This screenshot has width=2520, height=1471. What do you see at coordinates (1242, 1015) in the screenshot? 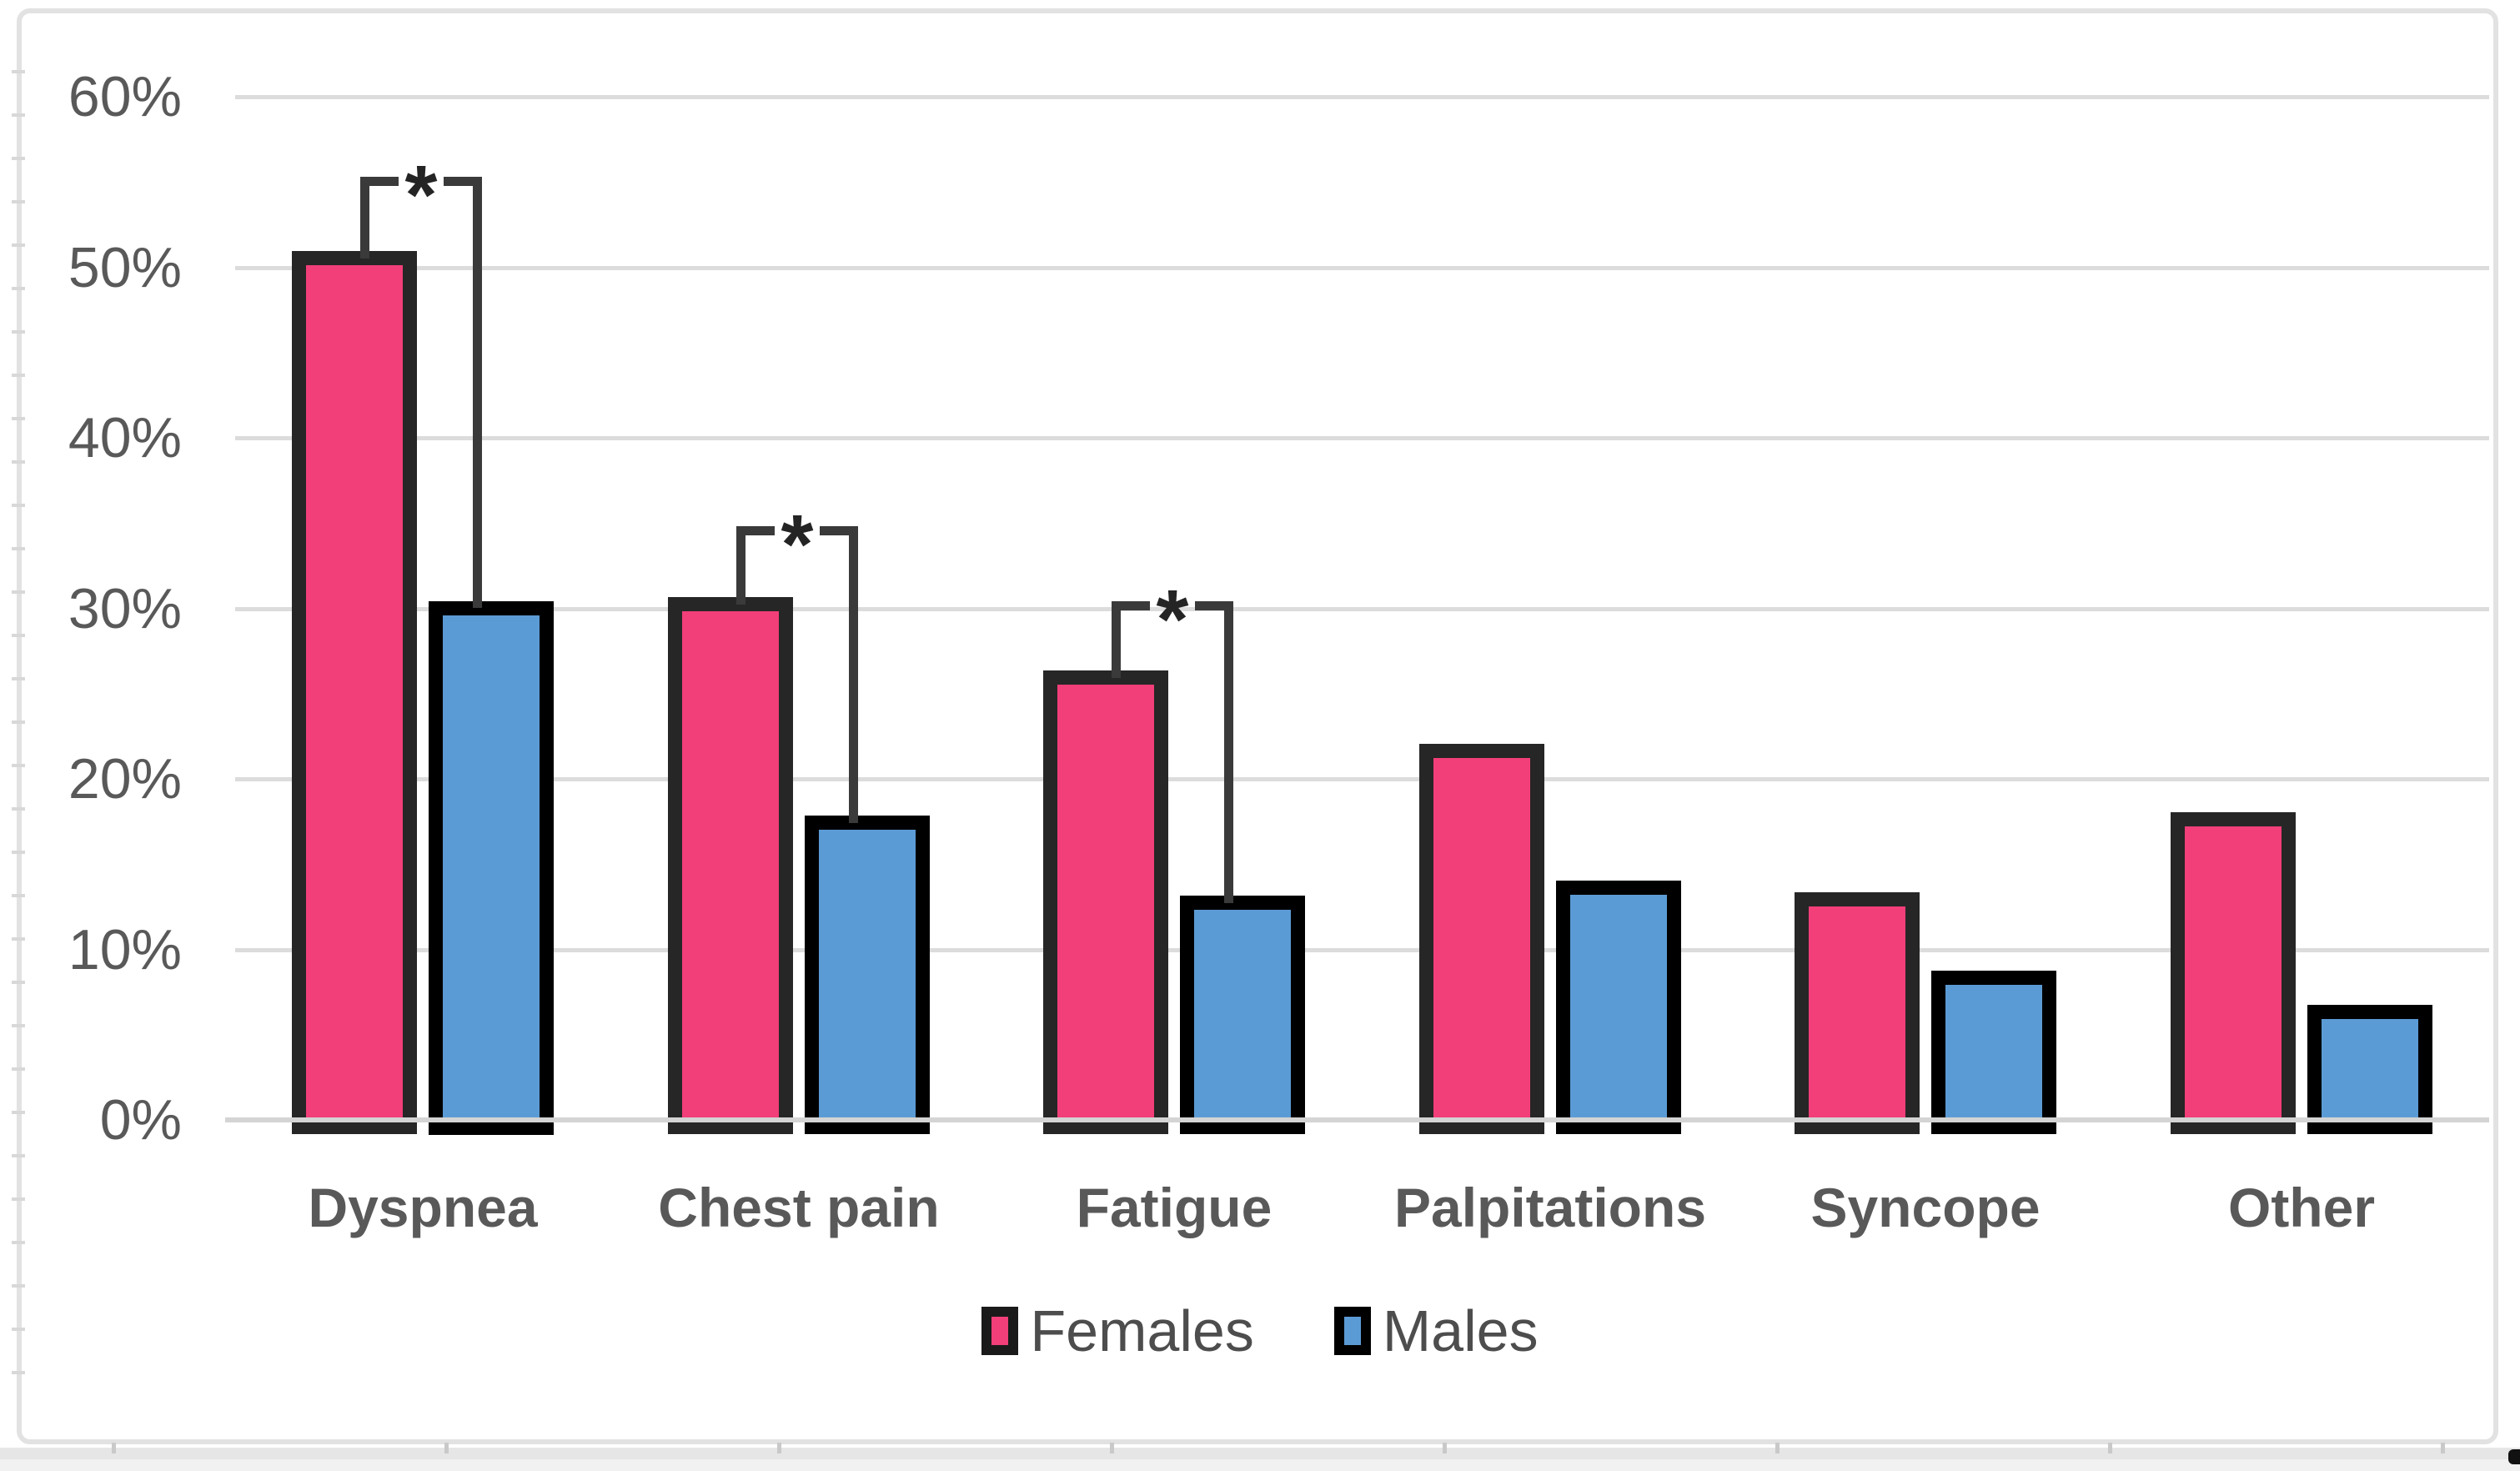
I see `bar-males-fatigue` at bounding box center [1242, 1015].